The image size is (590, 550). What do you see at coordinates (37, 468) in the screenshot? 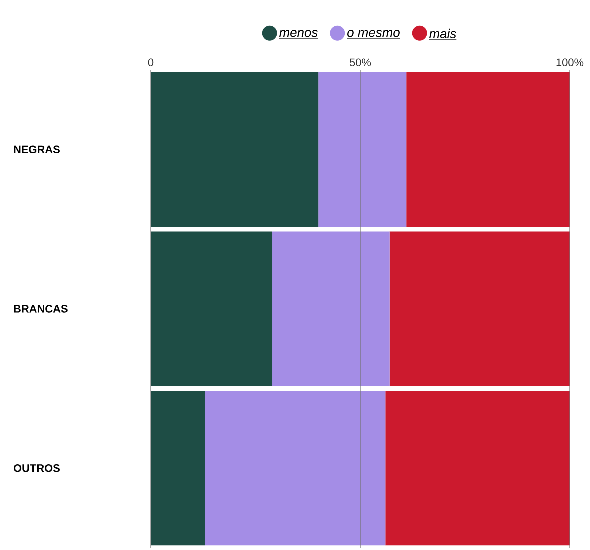
I see `y-tick-label: OUTROS` at bounding box center [37, 468].